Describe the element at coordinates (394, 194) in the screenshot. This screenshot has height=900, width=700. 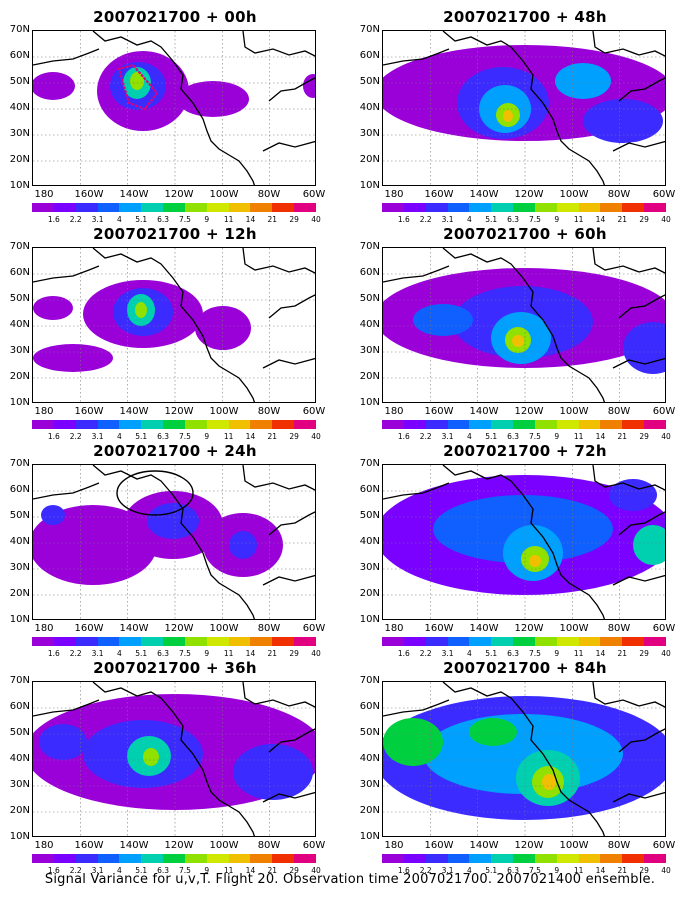
I see `longitude-label: 180` at that location.